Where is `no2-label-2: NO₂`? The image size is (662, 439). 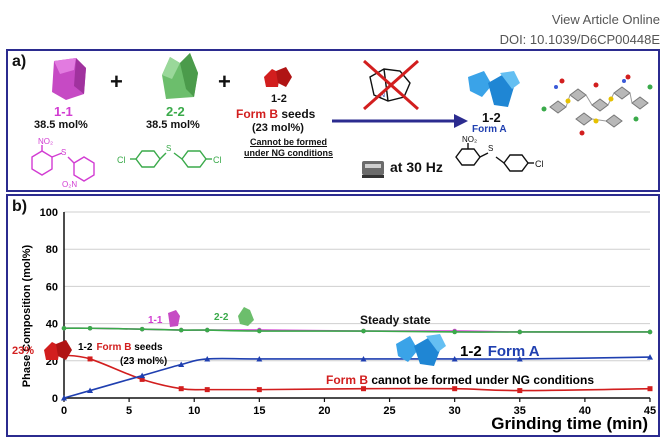
no2-label-2: NO₂ is located at coordinates (469, 139).